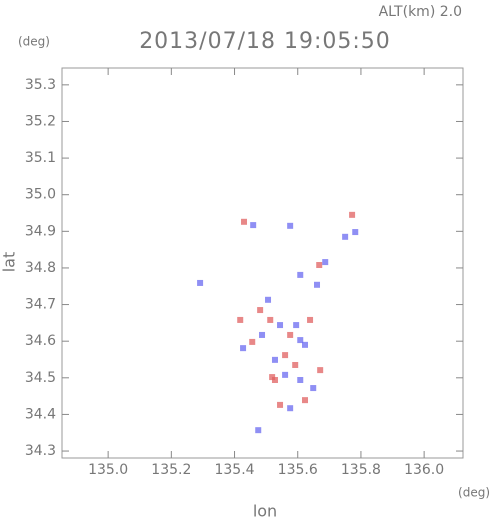 This screenshot has width=491, height=521. I want to click on y-tick-label: 34.7, so click(40, 305).